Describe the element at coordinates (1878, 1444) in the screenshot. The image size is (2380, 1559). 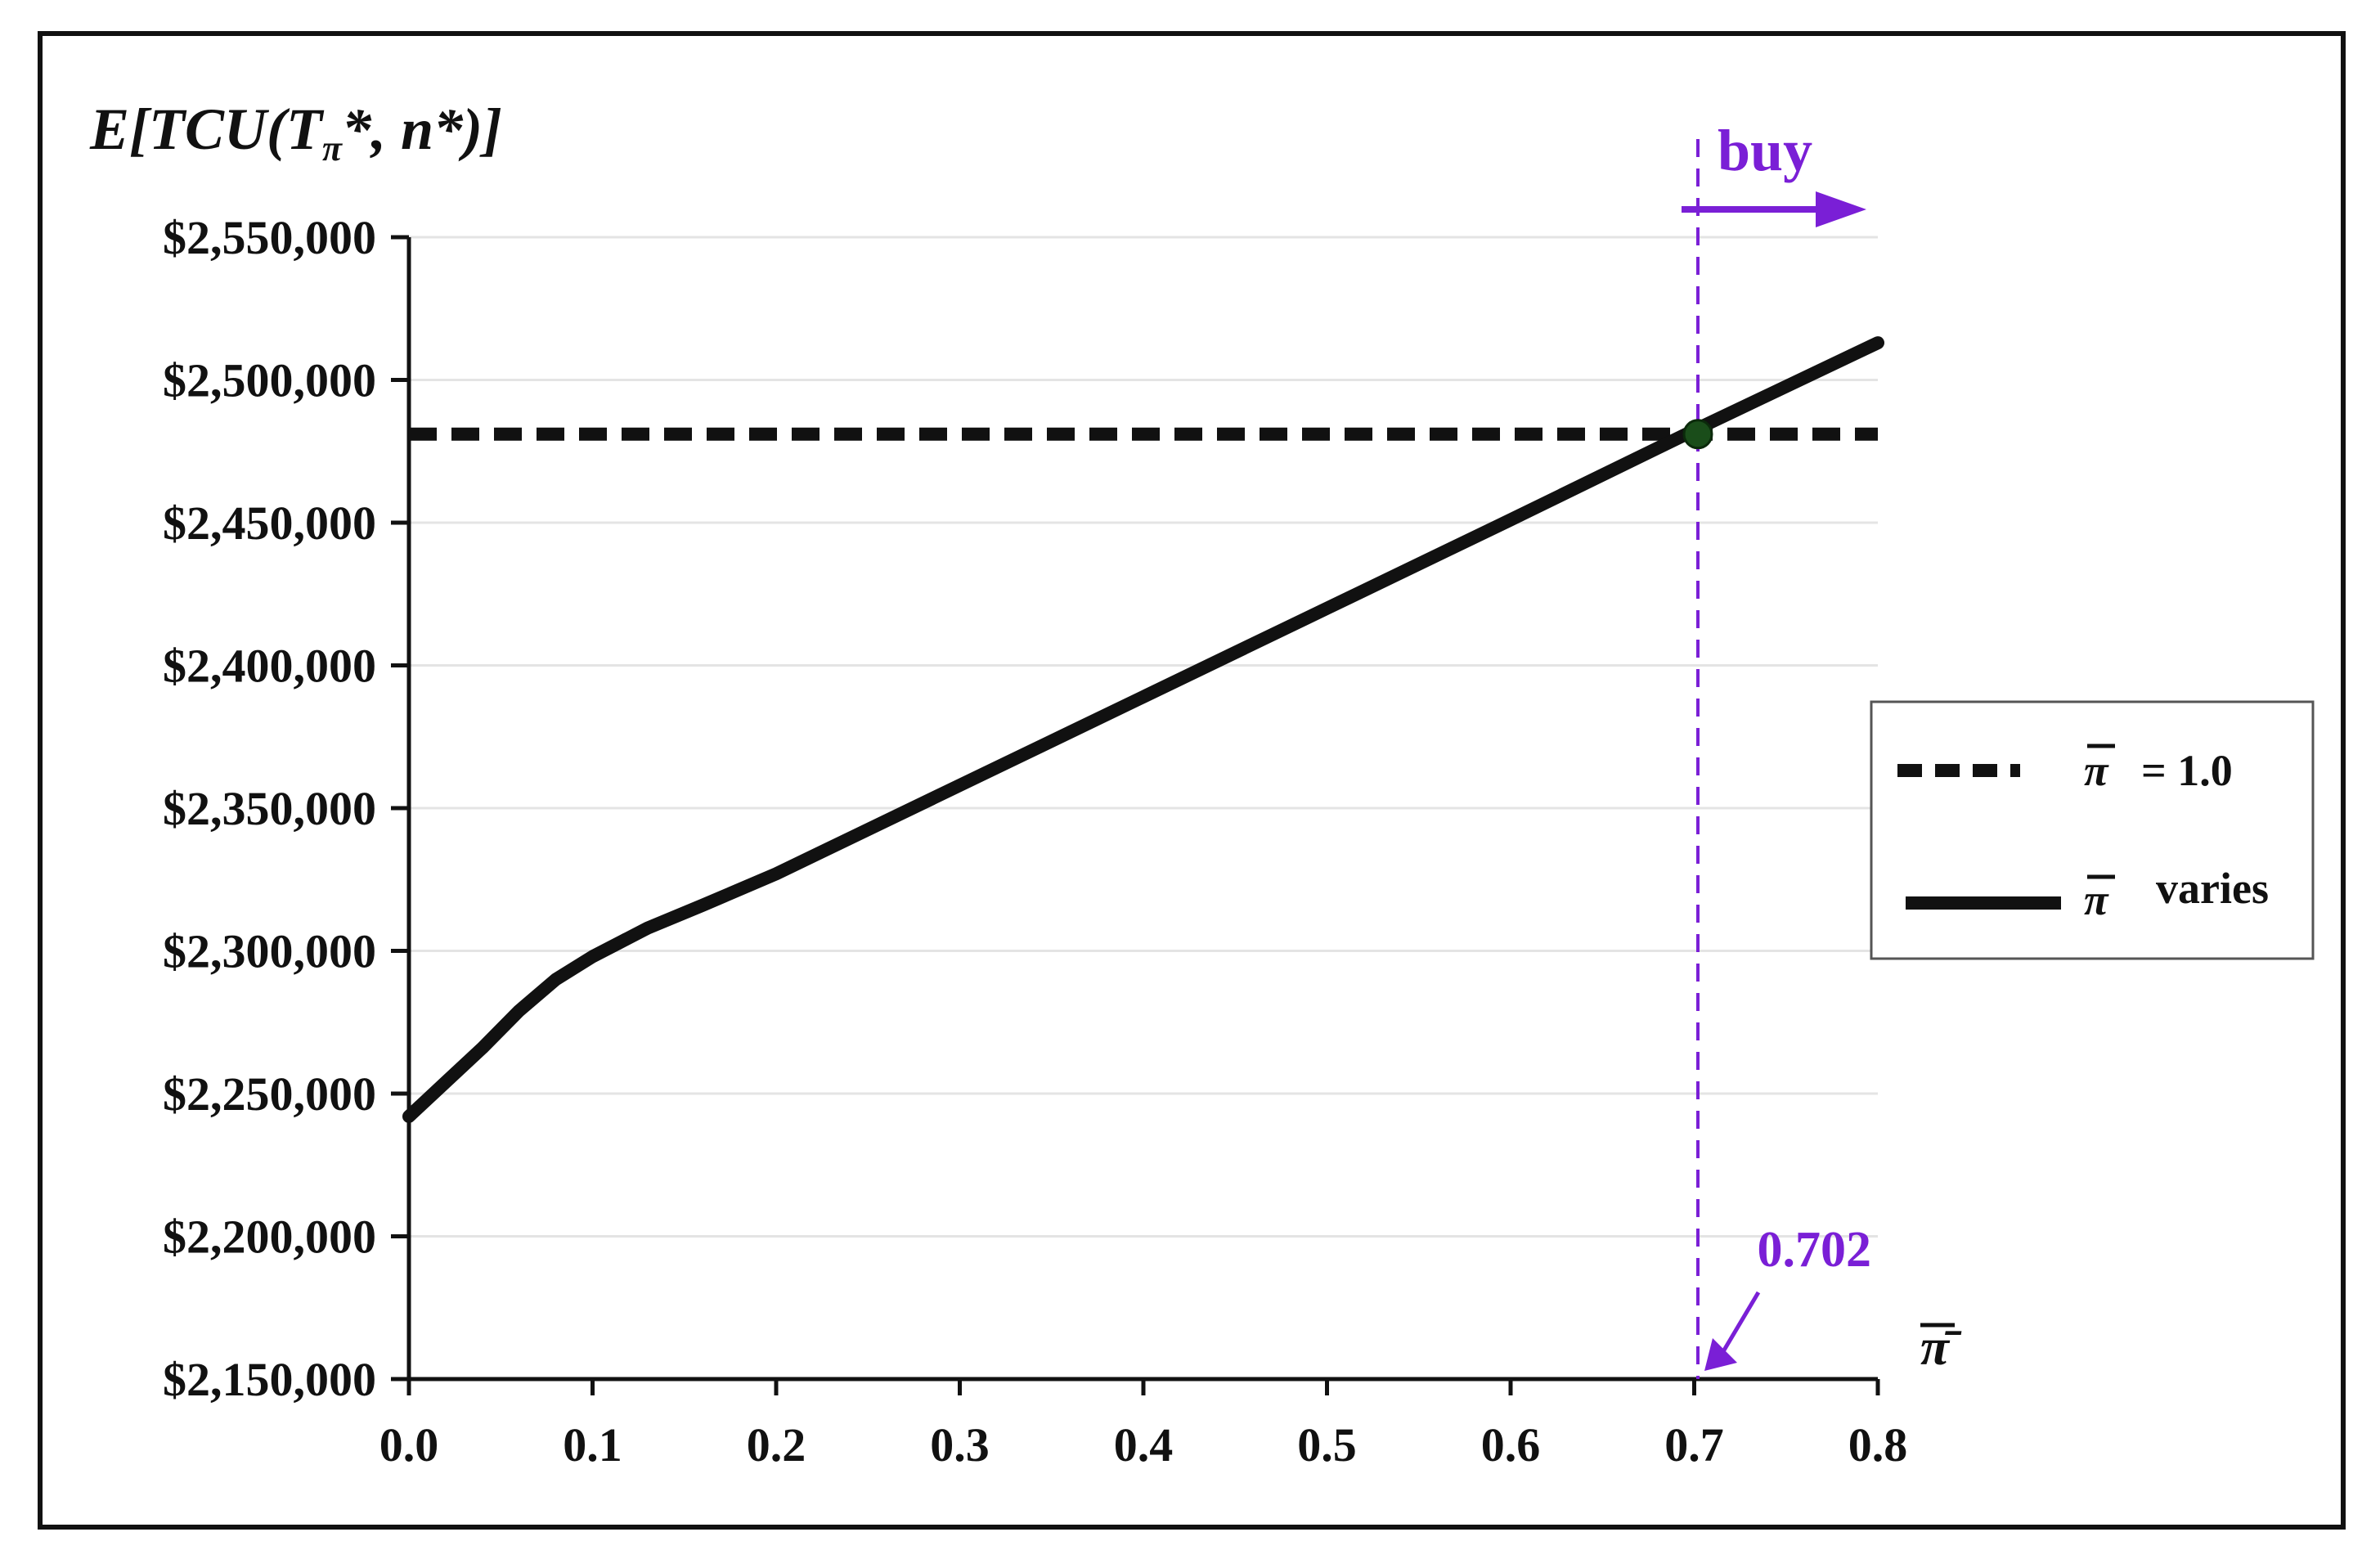
I see `x-tick-label-8: 0.8` at that location.